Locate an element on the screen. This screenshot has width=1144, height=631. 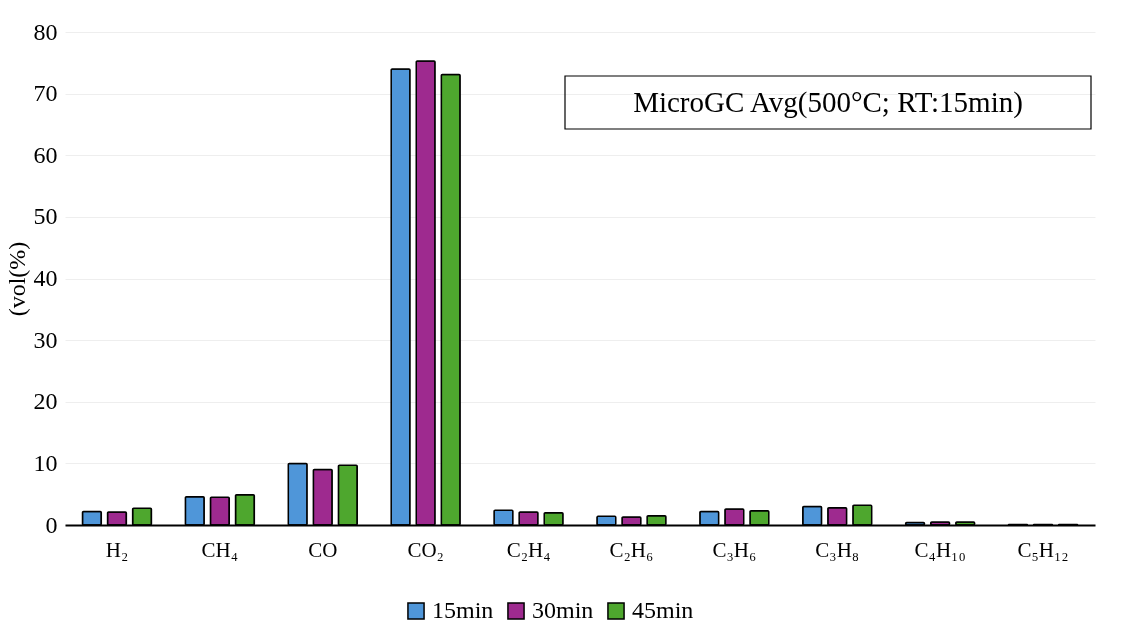
y-tick-label: 80 is located at coordinates (45, 31).